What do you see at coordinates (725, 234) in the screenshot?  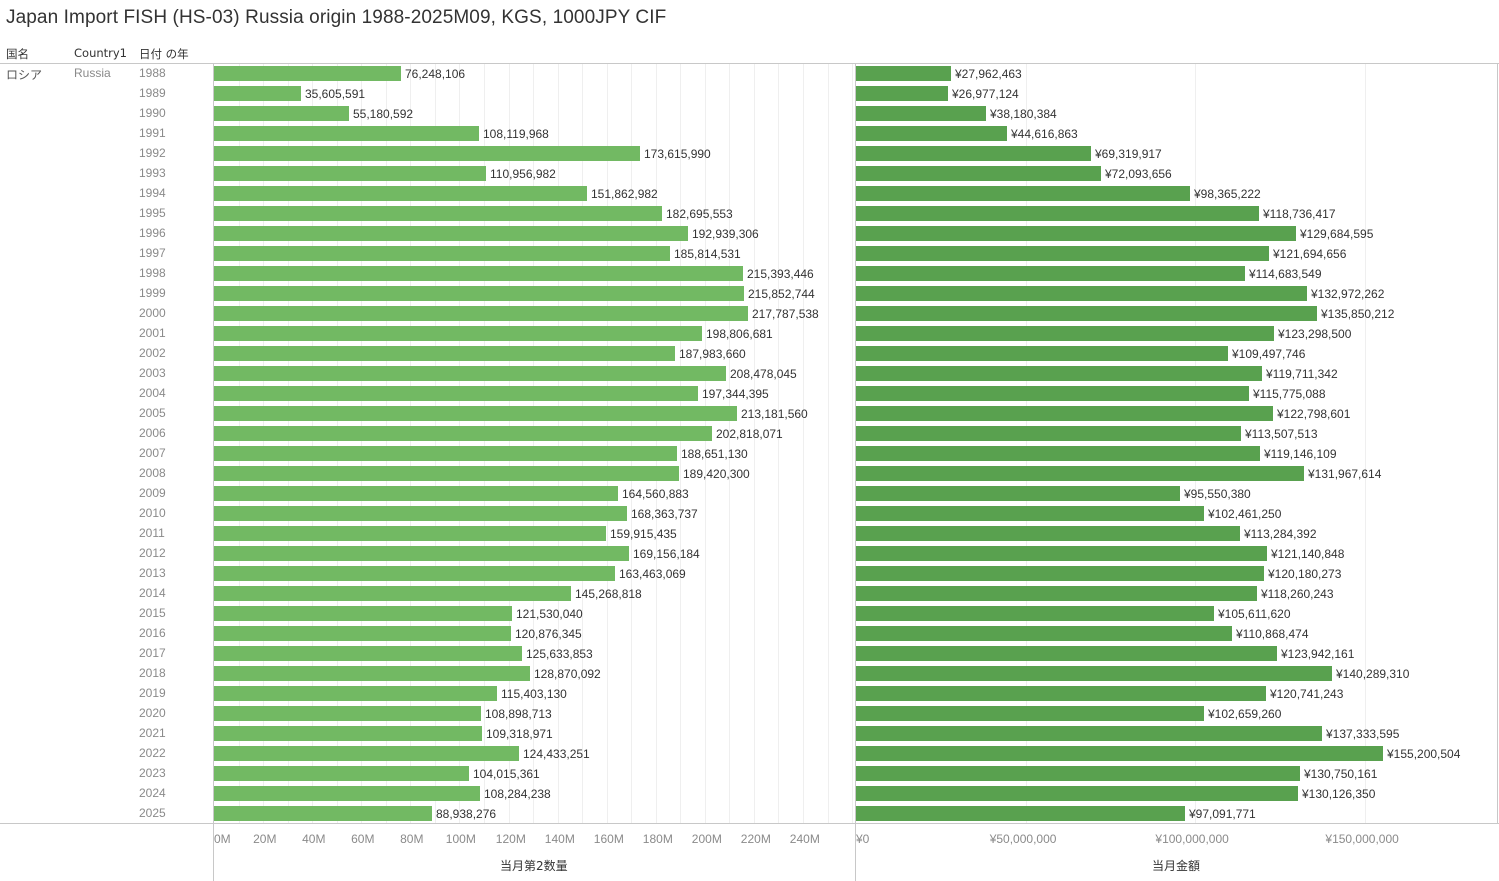 I see `quantity-bar-label: 192,939,306` at bounding box center [725, 234].